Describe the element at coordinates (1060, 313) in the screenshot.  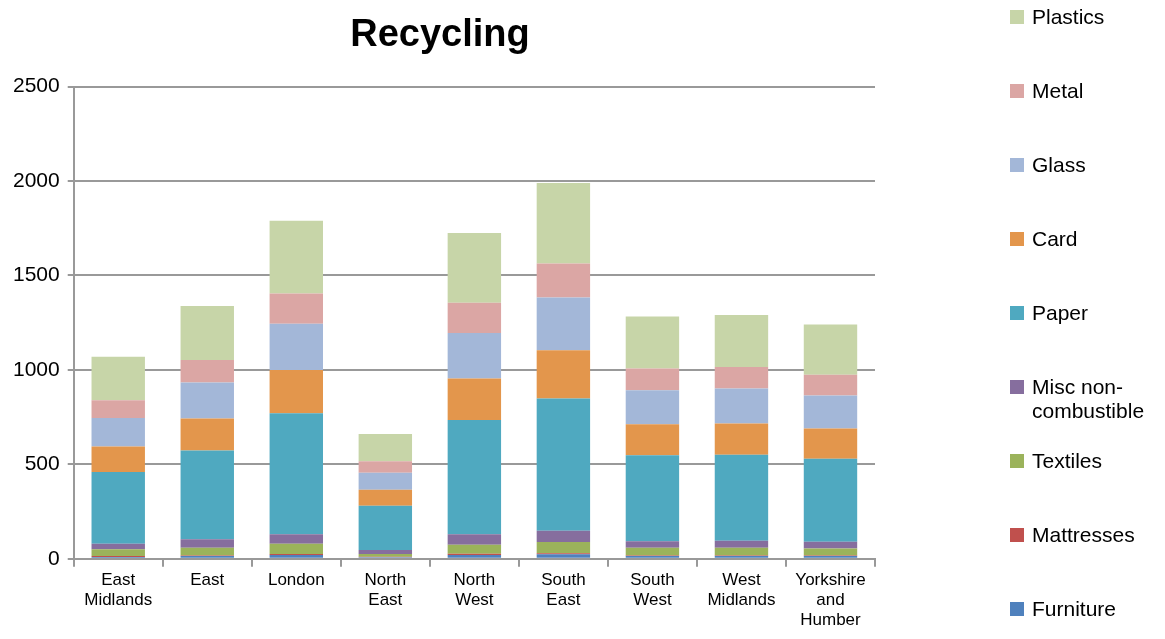
I see `legend-label: Paper` at that location.